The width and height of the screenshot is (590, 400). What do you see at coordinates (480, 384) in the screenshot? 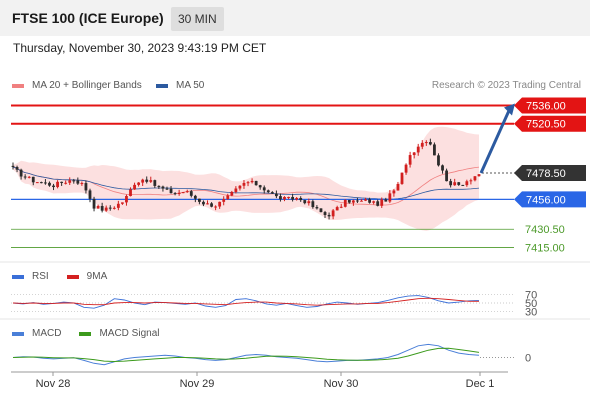
I see `x-tick-label: Dec 1` at bounding box center [480, 384].